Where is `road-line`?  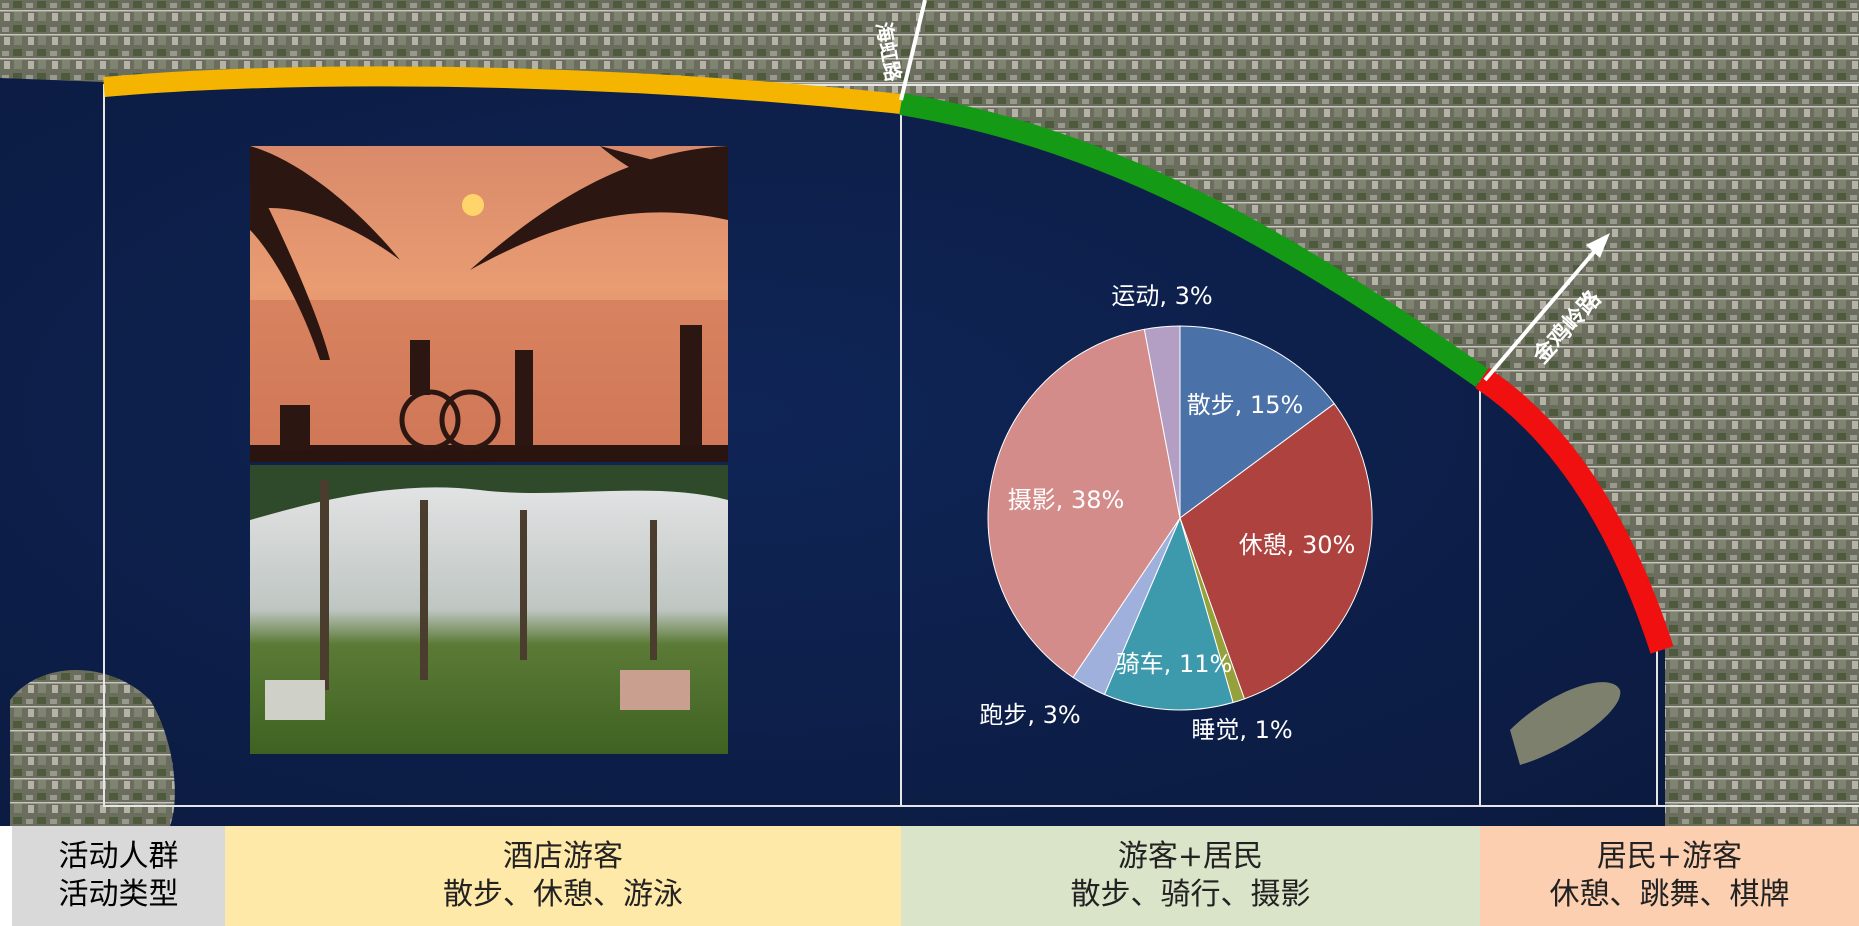
road-line is located at coordinates (913, 50).